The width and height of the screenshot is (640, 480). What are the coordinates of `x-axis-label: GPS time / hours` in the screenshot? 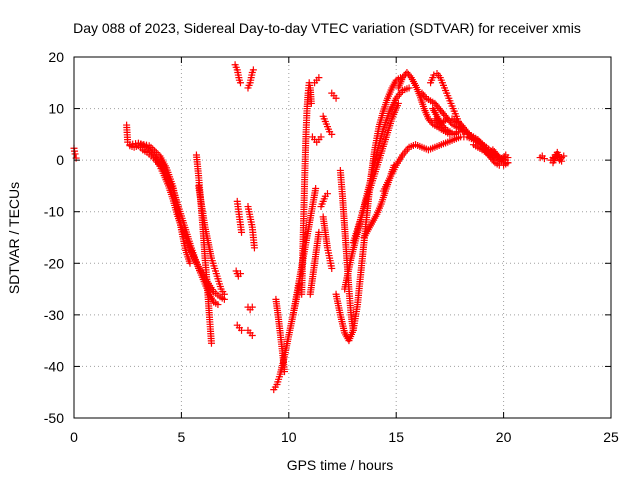 It's located at (340, 465).